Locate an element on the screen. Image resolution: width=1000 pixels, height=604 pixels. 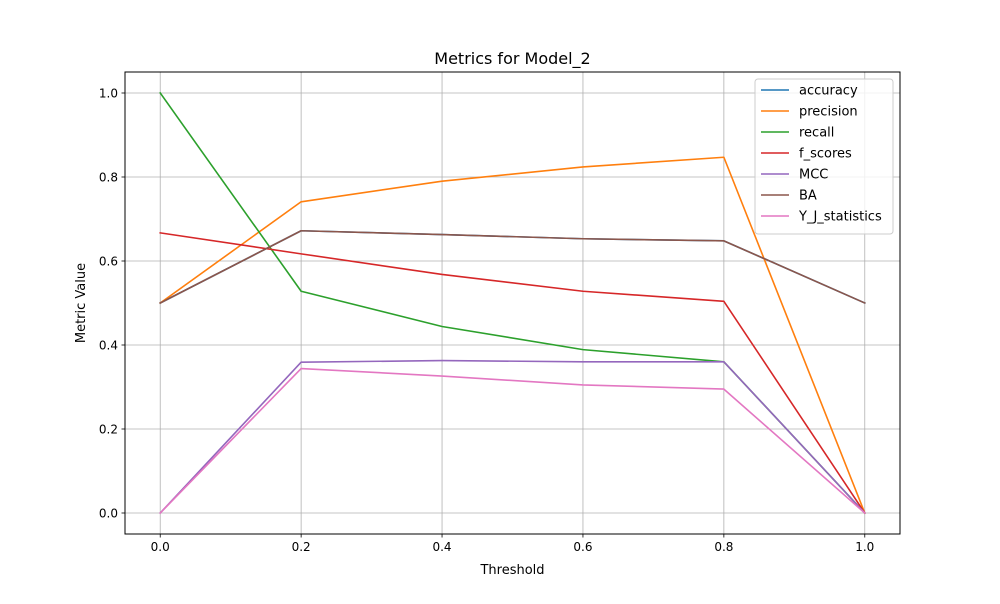
x-tick-label: 0.2 is located at coordinates (301, 547).